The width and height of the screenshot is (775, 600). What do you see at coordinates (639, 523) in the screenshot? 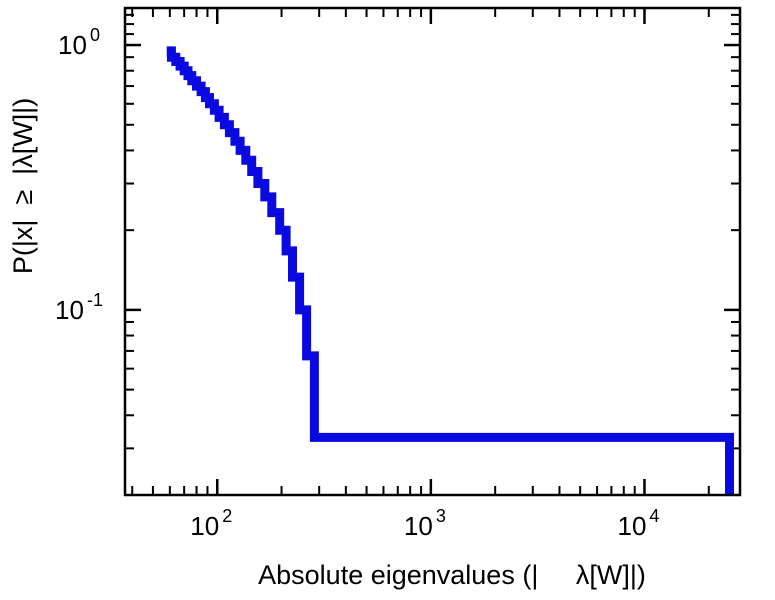
I see `tick-label: 10 4` at bounding box center [639, 523].